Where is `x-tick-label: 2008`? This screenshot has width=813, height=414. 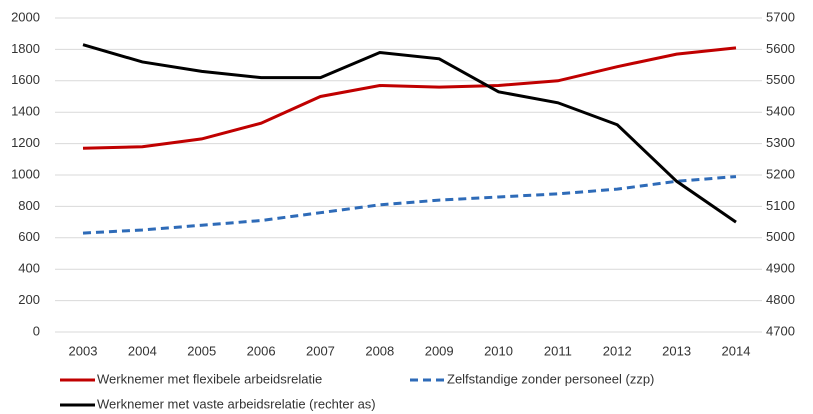
x-tick-label: 2008 is located at coordinates (379, 350).